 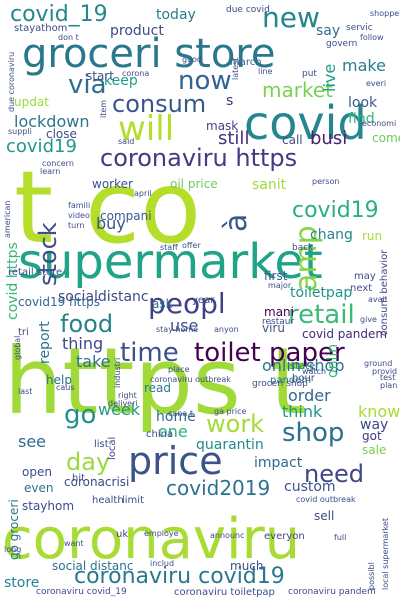 I want to click on word-economi: economi, so click(x=379, y=123).